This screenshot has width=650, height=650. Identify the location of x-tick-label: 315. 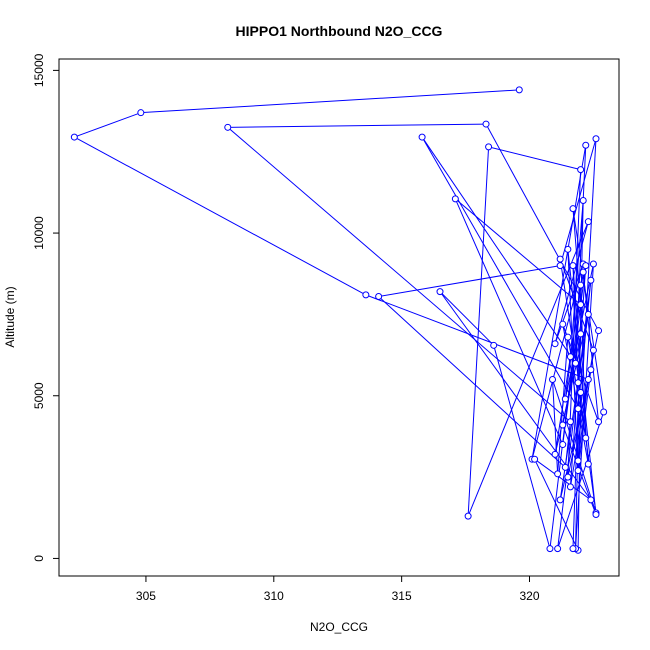
(402, 596).